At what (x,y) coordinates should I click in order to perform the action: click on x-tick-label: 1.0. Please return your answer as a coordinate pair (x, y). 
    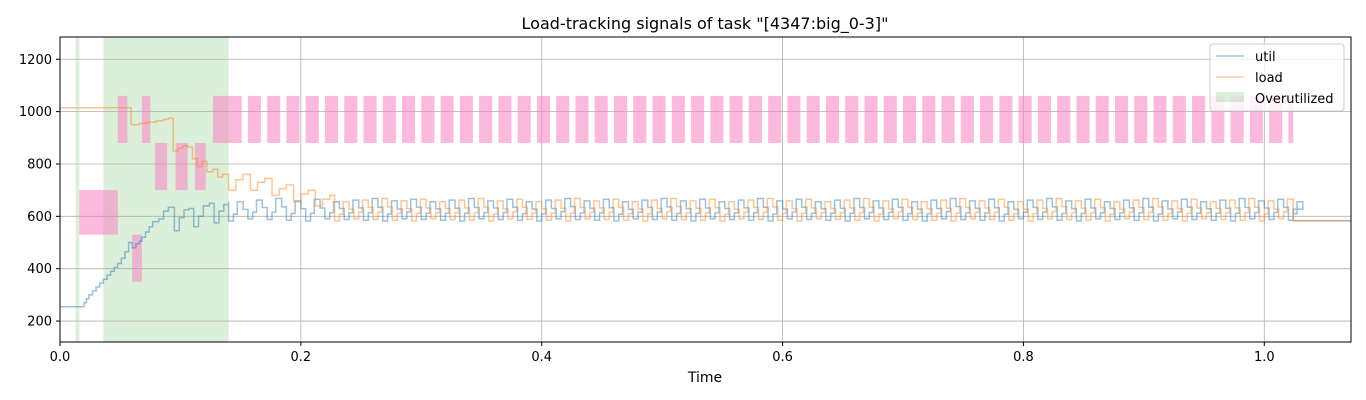
    Looking at the image, I should click on (1264, 357).